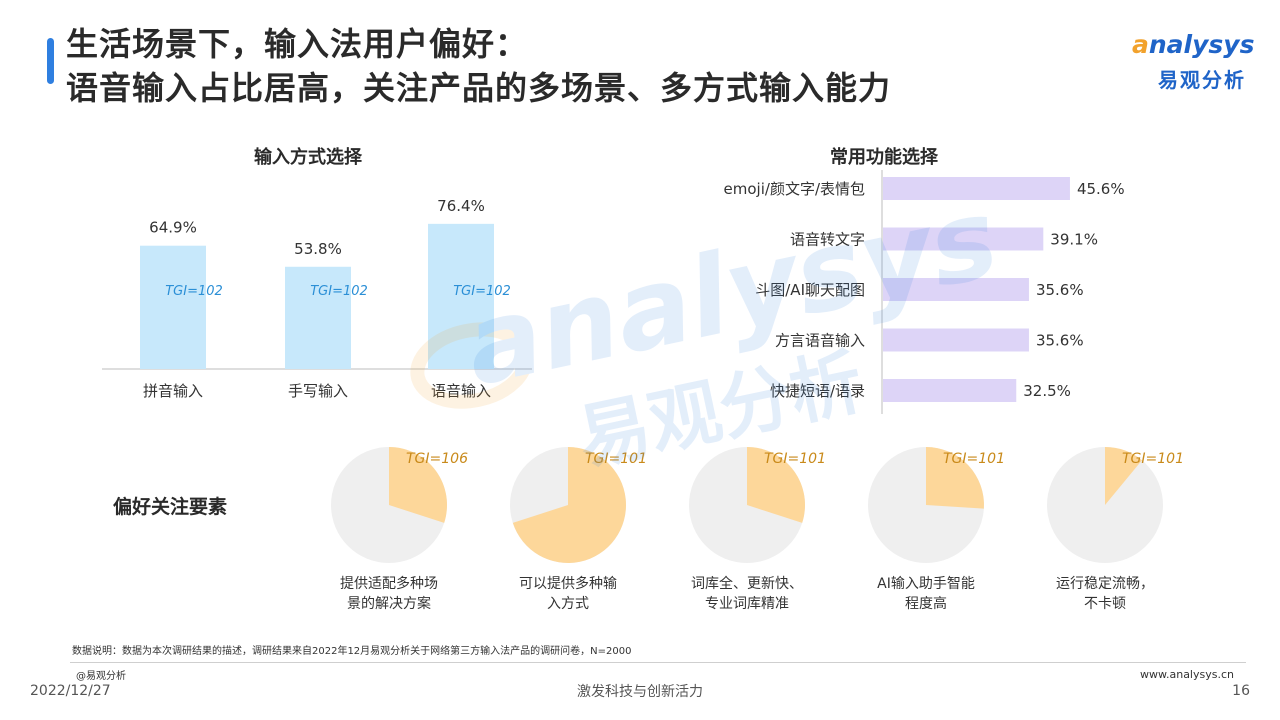 This screenshot has width=1280, height=720. What do you see at coordinates (170, 507) in the screenshot?
I see `preference-section-title: 偏好关注要素` at bounding box center [170, 507].